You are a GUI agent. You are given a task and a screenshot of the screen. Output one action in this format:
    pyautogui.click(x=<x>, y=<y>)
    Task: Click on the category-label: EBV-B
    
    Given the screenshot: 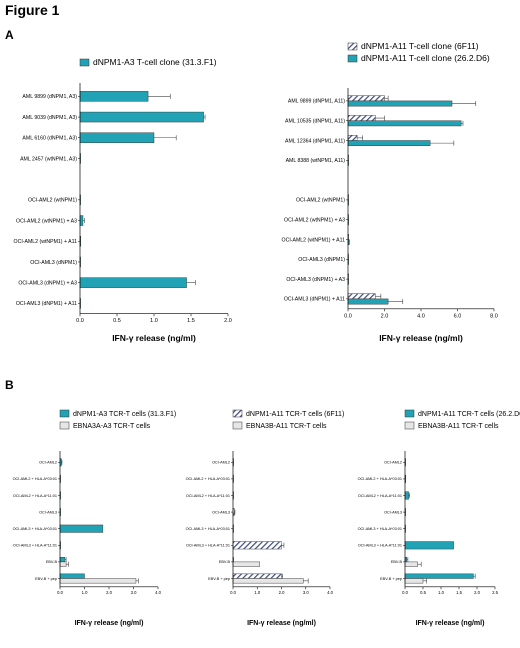 What is the action you would take?
    pyautogui.click(x=225, y=562)
    